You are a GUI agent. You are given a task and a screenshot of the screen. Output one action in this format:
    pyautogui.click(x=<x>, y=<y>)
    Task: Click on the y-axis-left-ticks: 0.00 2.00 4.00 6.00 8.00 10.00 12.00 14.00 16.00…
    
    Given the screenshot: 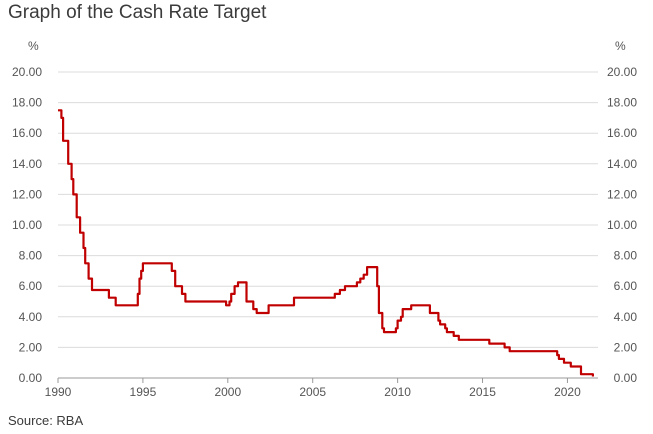 What is the action you would take?
    pyautogui.click(x=27, y=225)
    